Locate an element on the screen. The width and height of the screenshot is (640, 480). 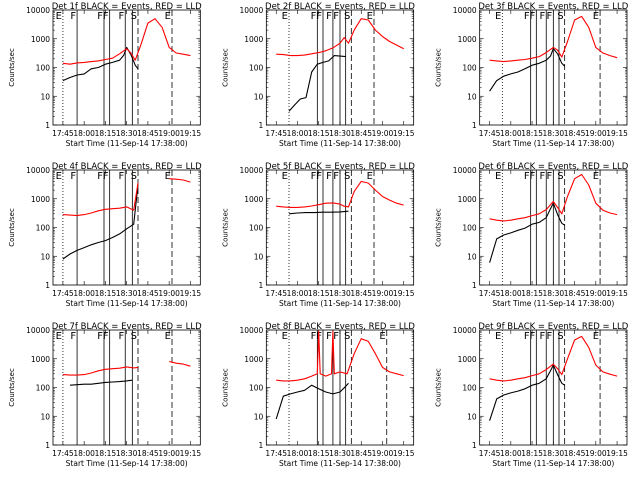
chart-title: Det 2f BLACK = Events, RED = LLD is located at coordinates (340, 7).